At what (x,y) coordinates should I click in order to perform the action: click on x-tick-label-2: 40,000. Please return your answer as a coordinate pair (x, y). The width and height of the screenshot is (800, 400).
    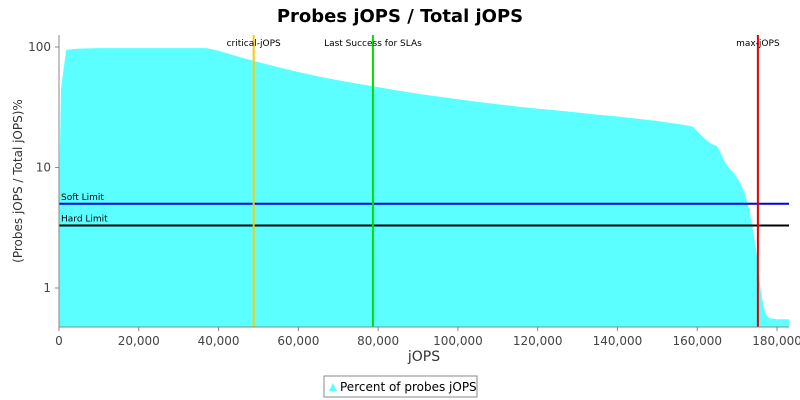
    Looking at the image, I should click on (219, 341).